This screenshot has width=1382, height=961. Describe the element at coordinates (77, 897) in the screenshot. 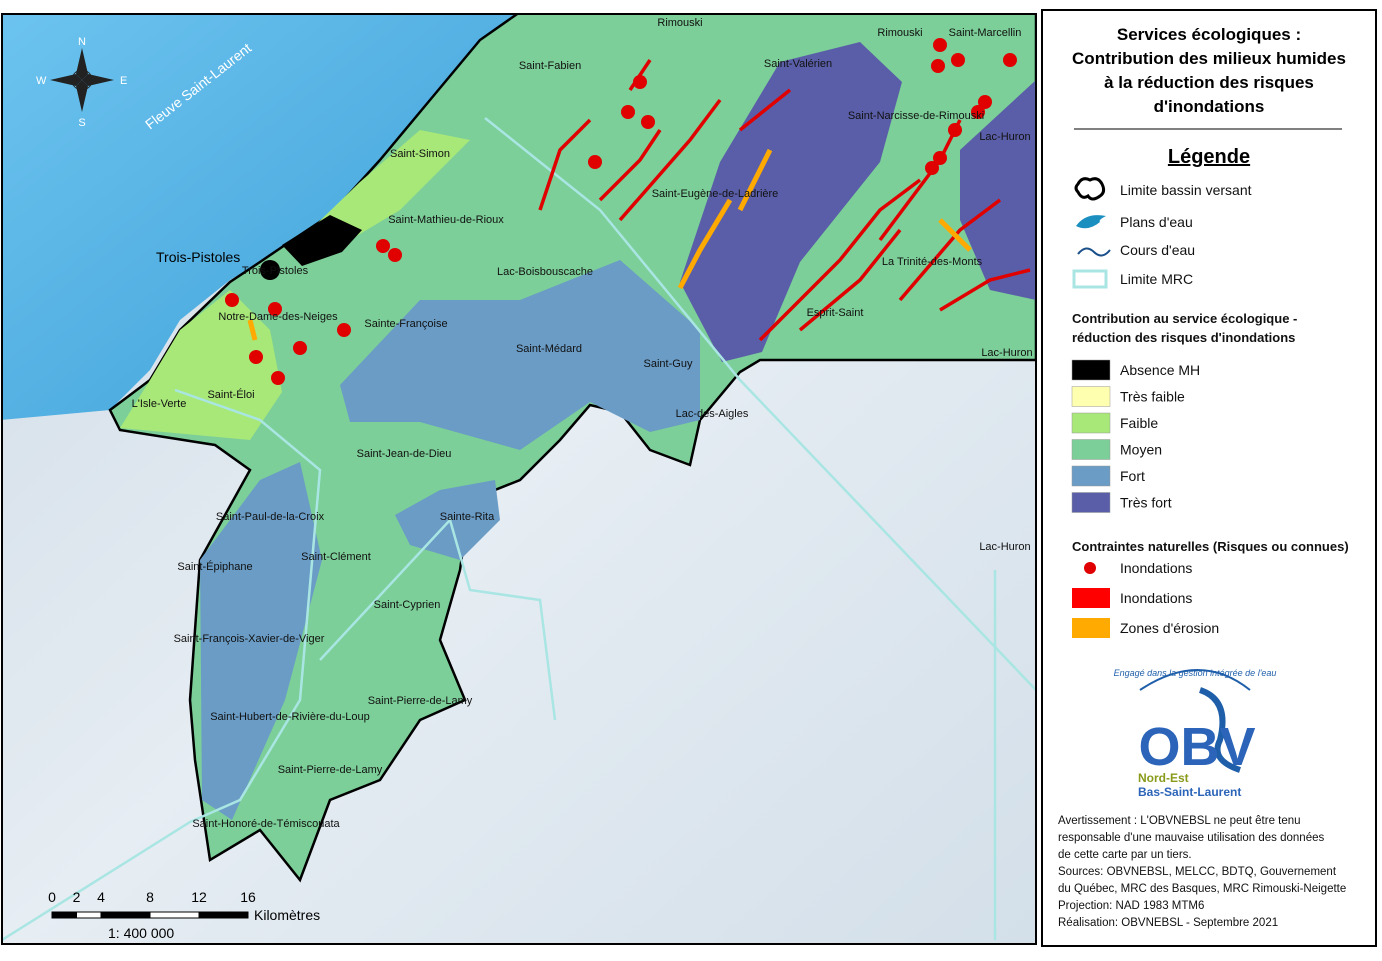

I see `scale-tick-label: 2` at that location.